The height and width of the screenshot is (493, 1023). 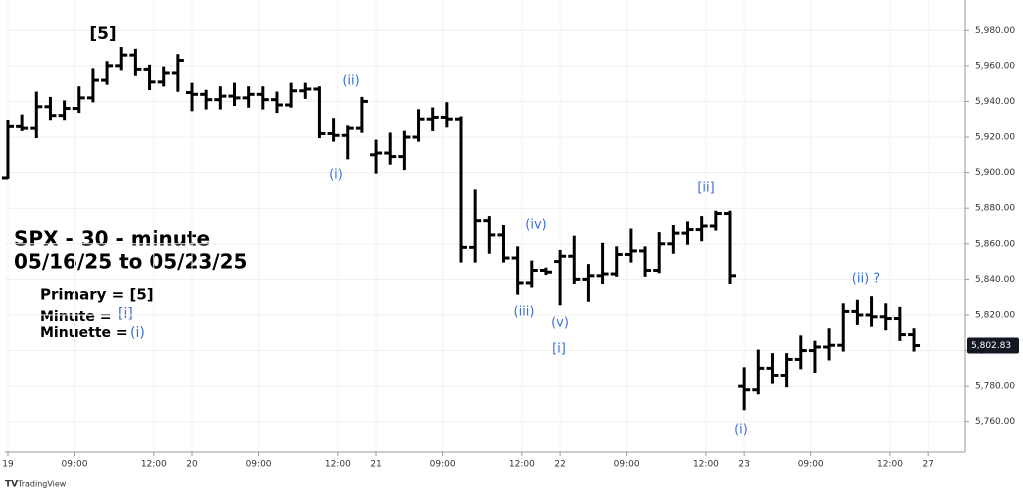 What do you see at coordinates (995, 138) in the screenshot?
I see `y-tick-label: 5,920.00` at bounding box center [995, 138].